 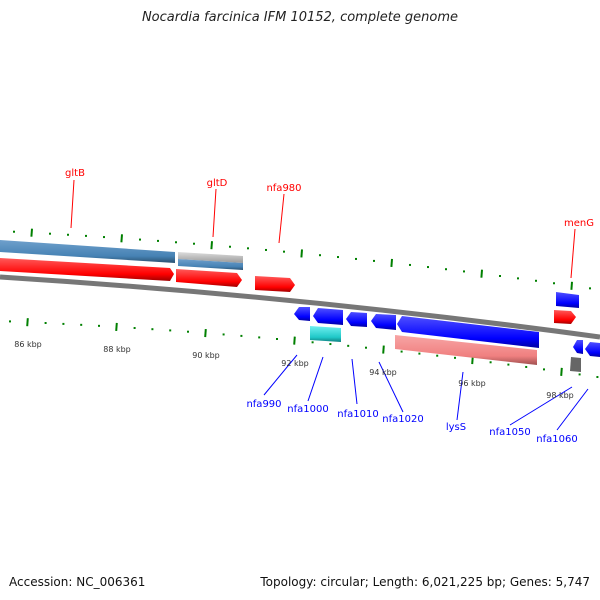 I want to click on genome-backbone, so click(x=300, y=307).